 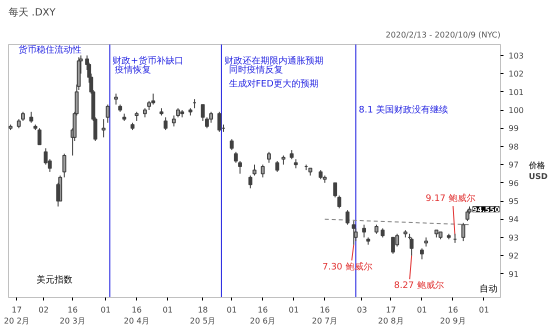 I want to click on ref-line-label: 财政+货币补缺口, so click(x=148, y=60).